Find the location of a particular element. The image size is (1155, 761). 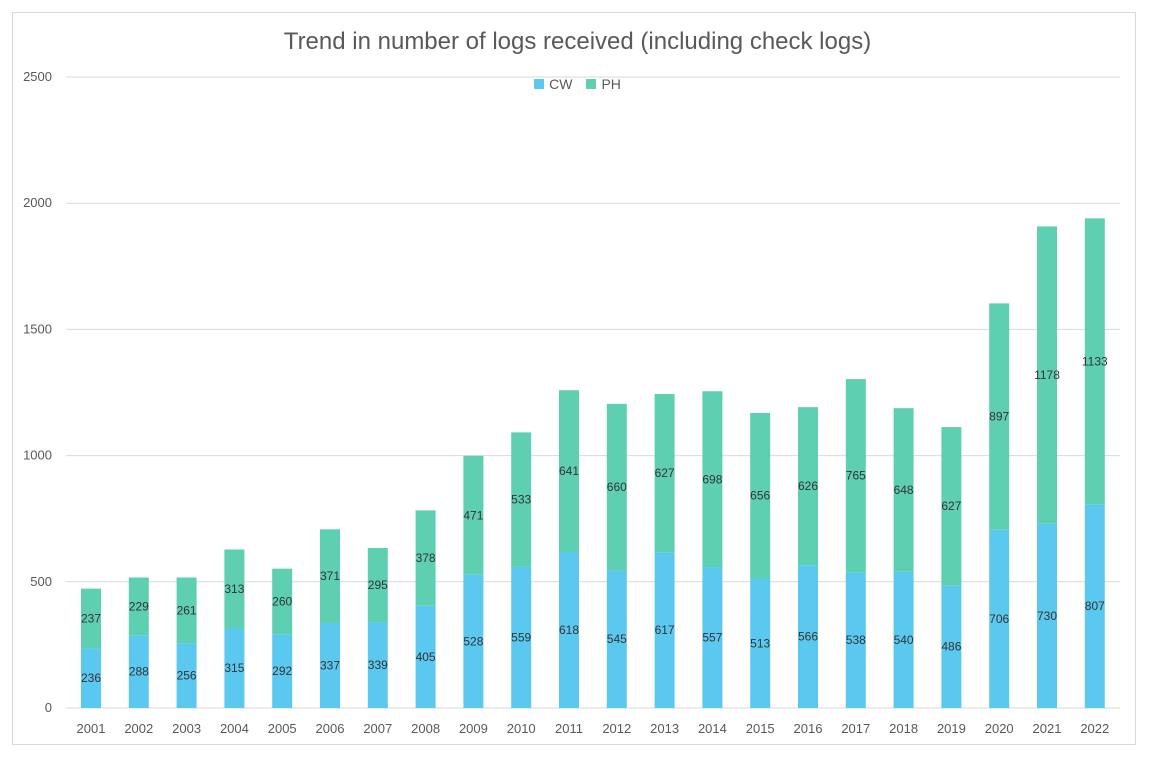

bar-cw-2015 is located at coordinates (760, 643).